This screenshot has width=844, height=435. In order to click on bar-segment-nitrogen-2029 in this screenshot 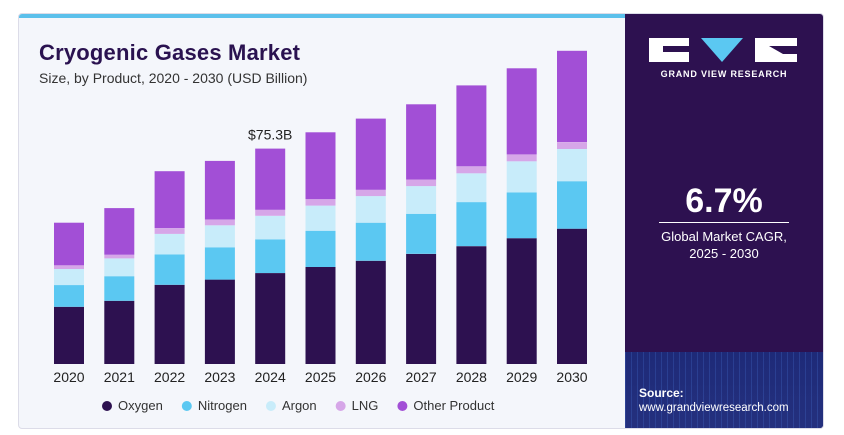, I will do `click(521, 215)`.